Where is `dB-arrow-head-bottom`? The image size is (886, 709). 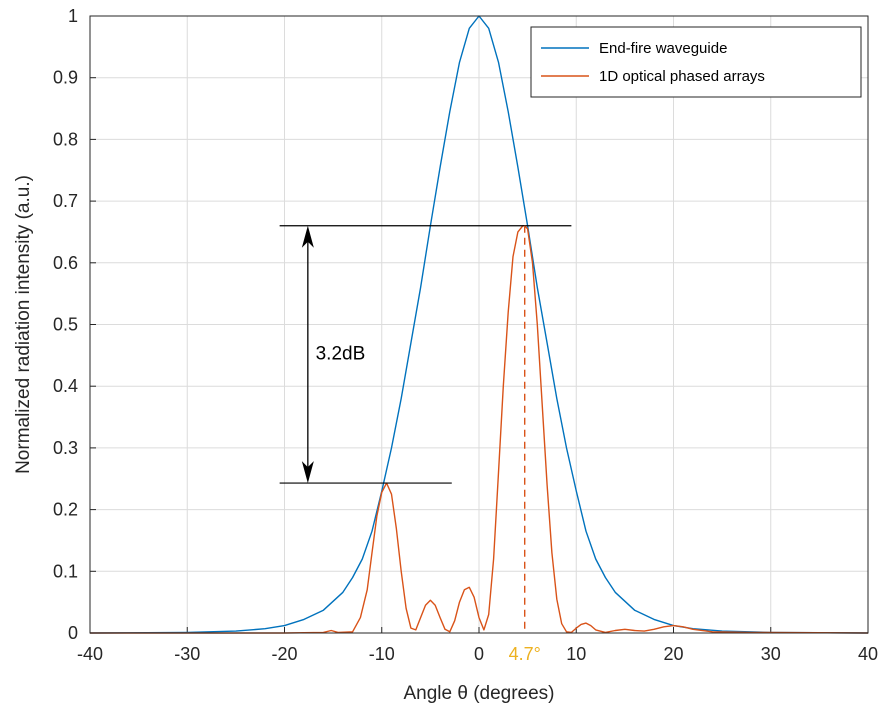 dB-arrow-head-bottom is located at coordinates (307, 472).